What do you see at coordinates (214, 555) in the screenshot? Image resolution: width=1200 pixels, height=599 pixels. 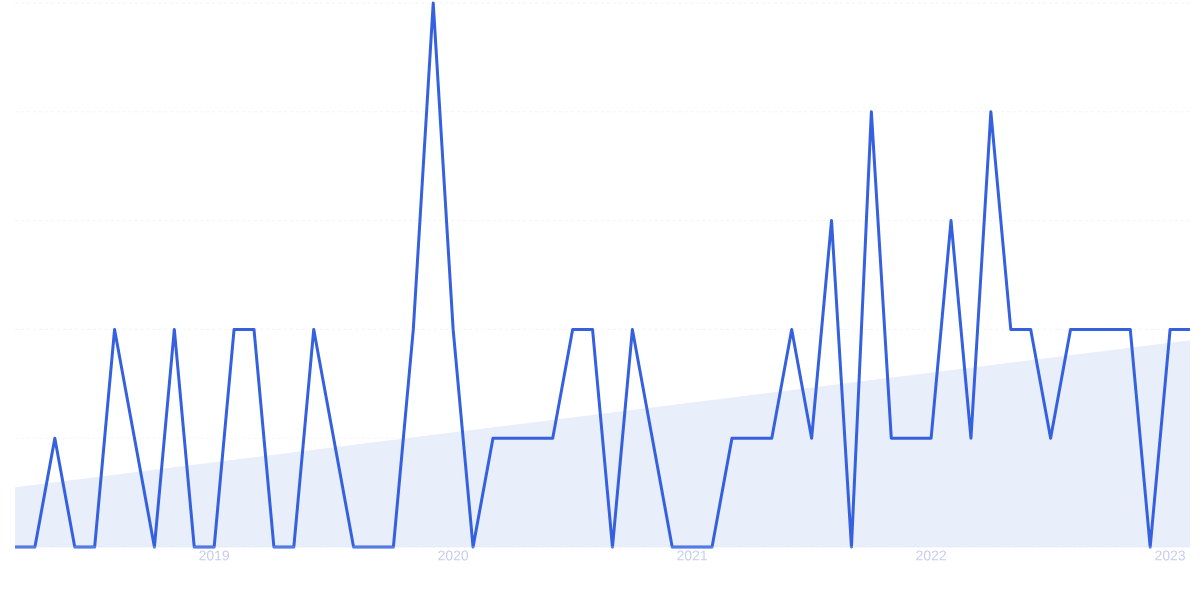 I see `x-tick-label: 2019` at bounding box center [214, 555].